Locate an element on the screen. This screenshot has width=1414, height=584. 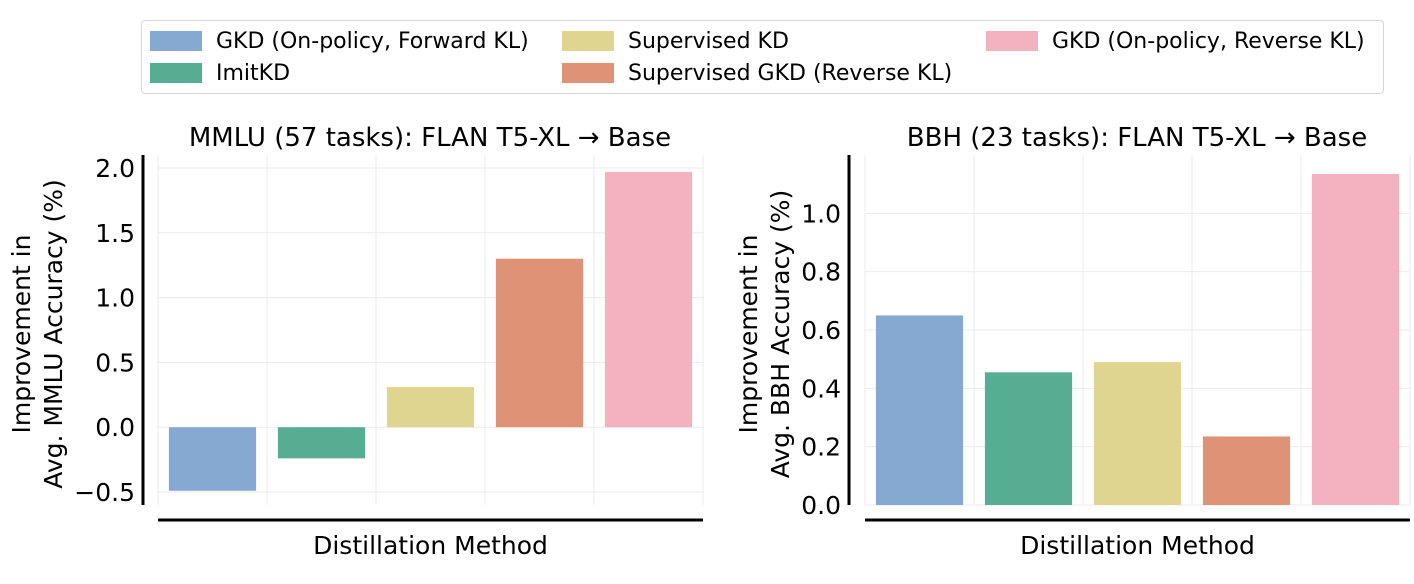
legend-label: GKD (On-policy, Forward KL) is located at coordinates (372, 41).